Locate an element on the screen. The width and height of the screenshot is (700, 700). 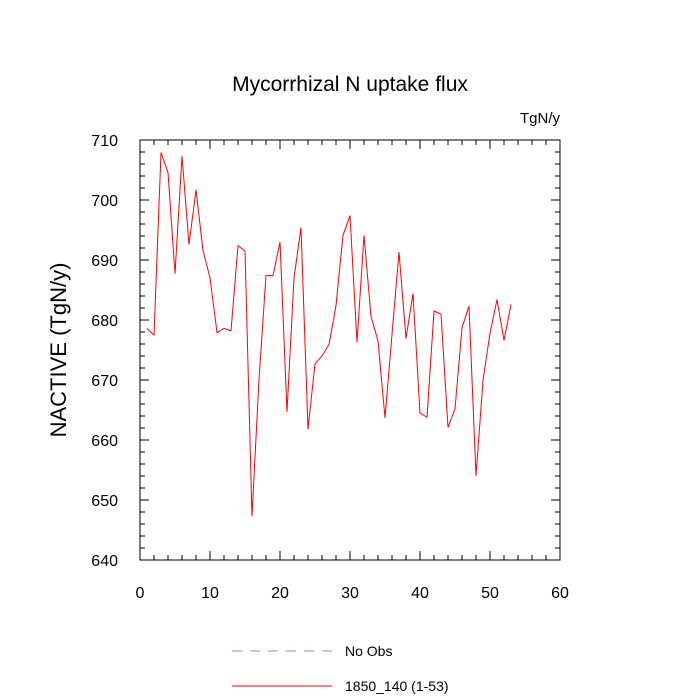
x-tick-label: 50 is located at coordinates (490, 593).